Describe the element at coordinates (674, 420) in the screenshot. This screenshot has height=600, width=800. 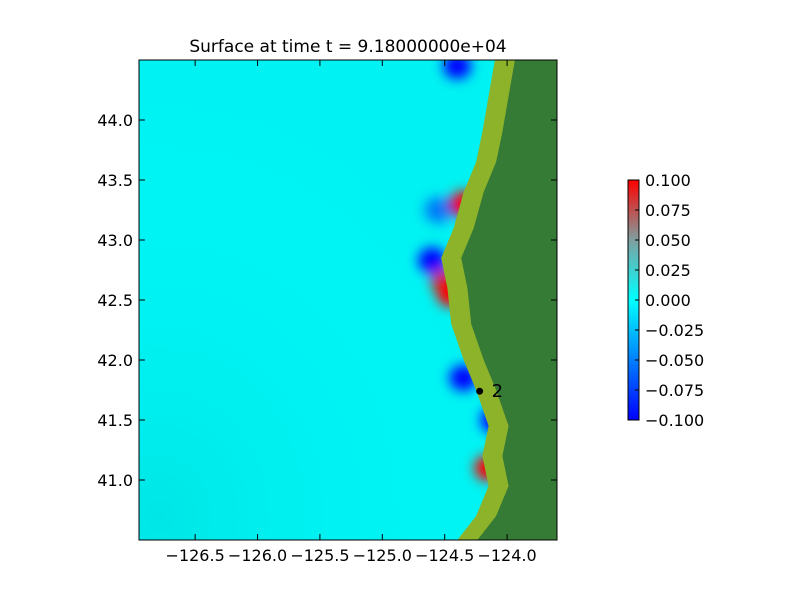
I see `colorbar-tick-label: −0.100` at that location.